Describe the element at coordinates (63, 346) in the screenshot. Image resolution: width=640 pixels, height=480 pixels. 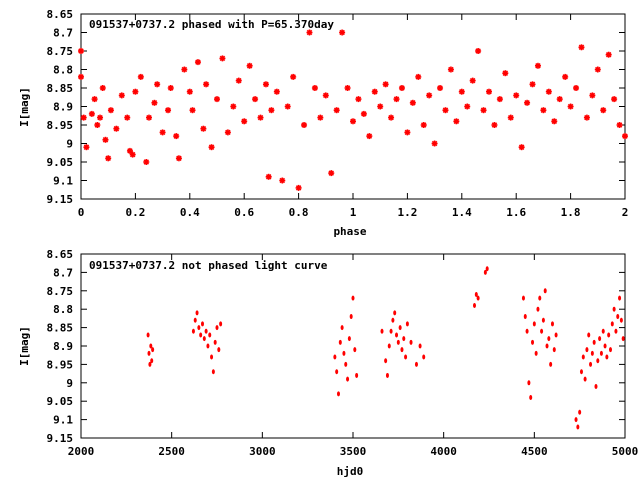
I see `unphased-y-tick-label: 8.9` at that location.